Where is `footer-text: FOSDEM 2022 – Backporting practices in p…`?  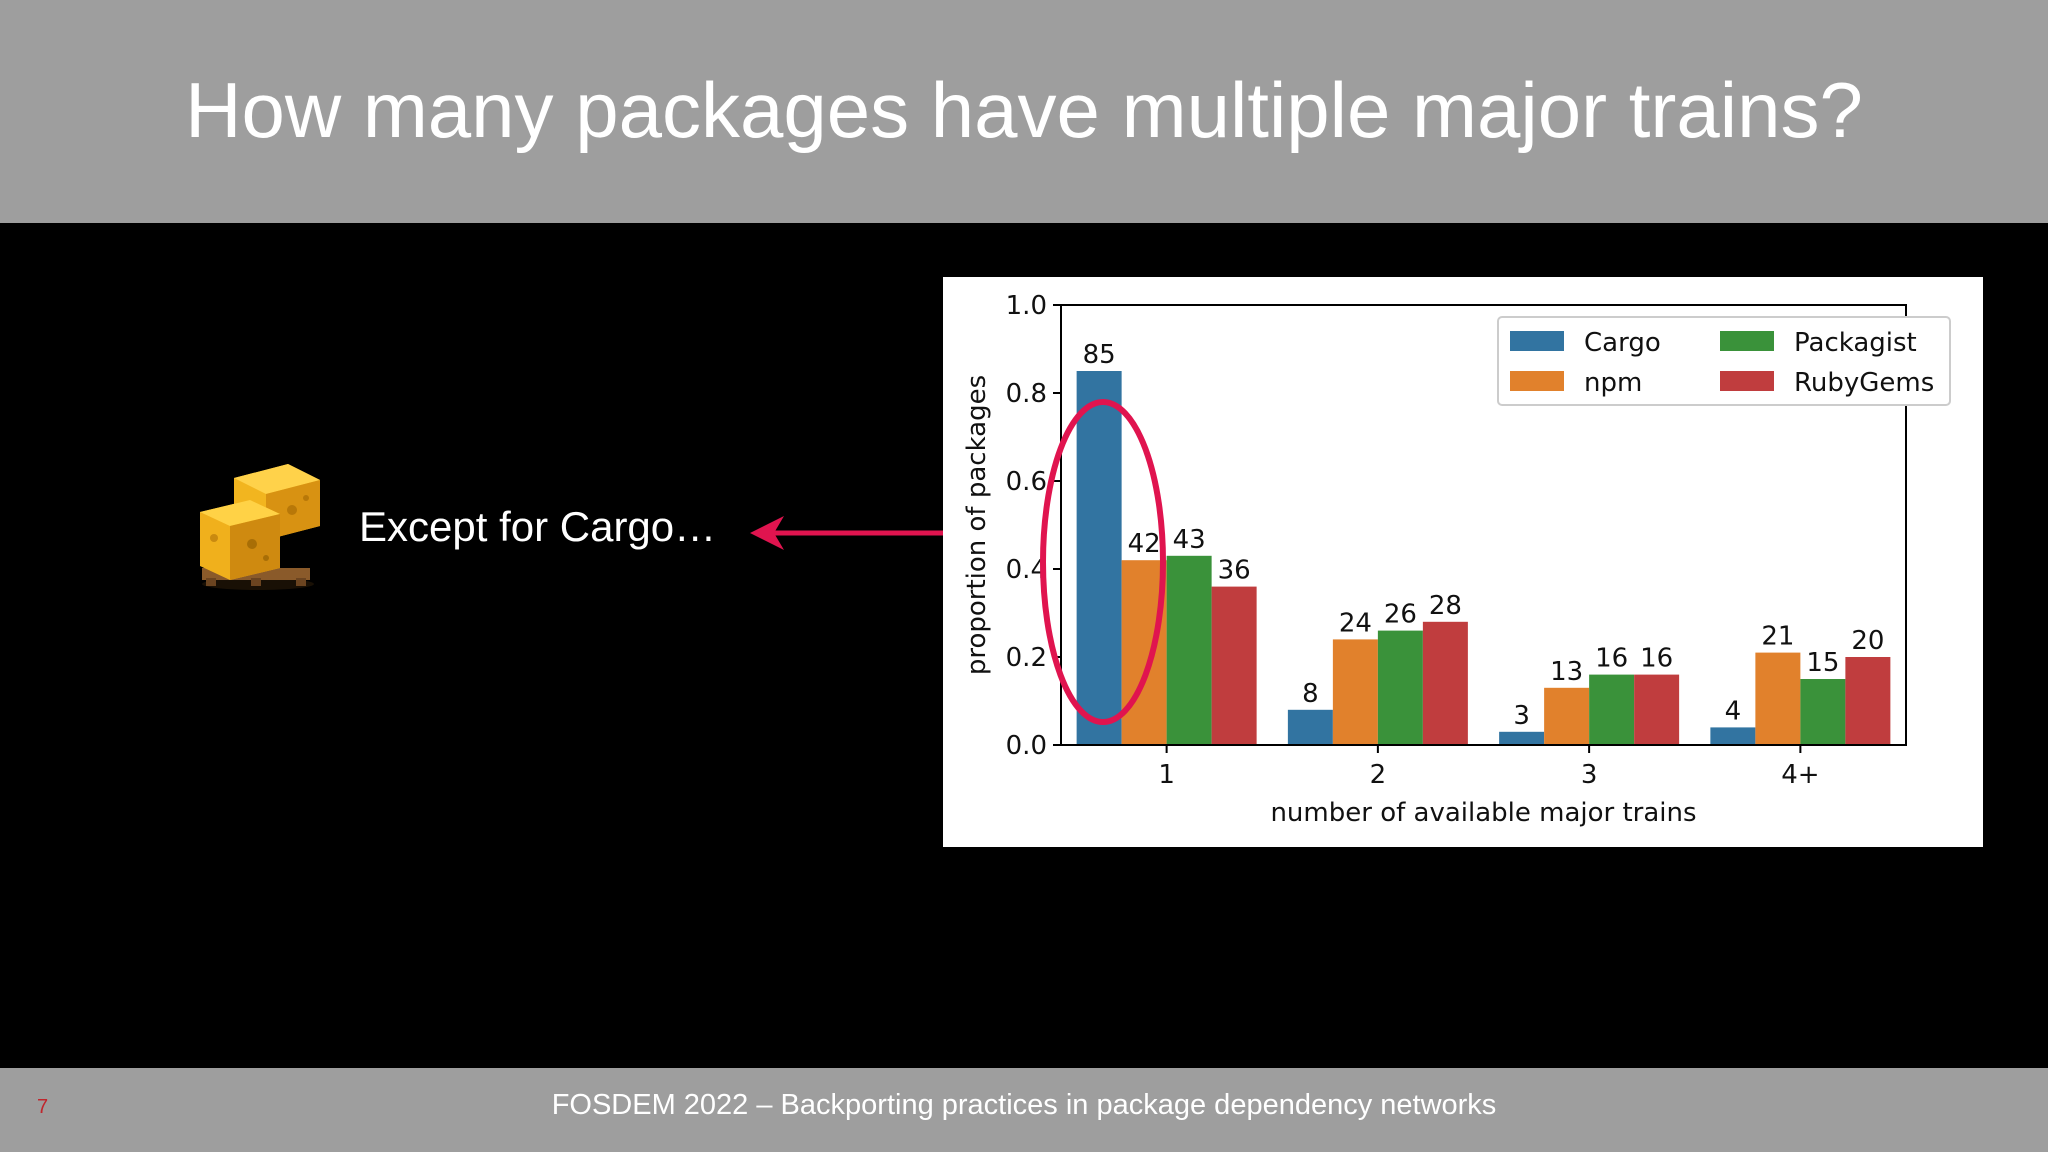
footer-text: FOSDEM 2022 – Backporting practices in p… is located at coordinates (1024, 1105).